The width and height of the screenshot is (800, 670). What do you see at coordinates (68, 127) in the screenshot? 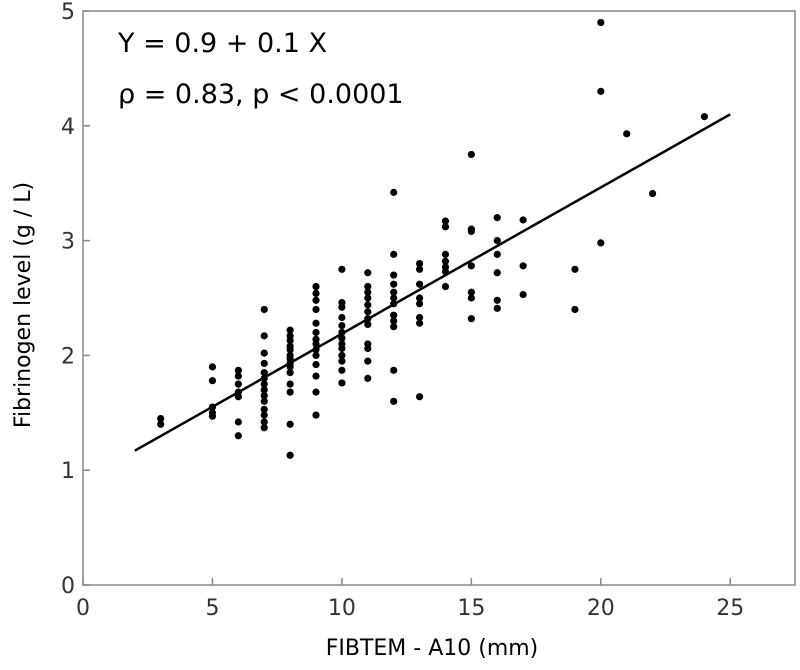
I see `y-tick-label: 4` at bounding box center [68, 127].